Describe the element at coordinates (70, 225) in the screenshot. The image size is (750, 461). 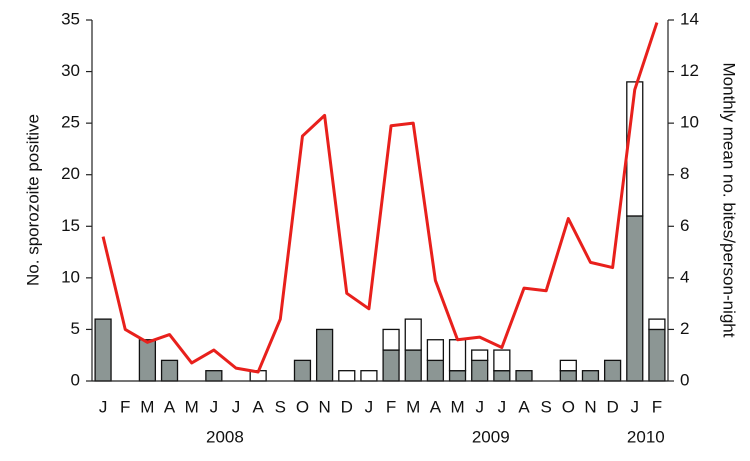
I see `y-tick-label: 15` at that location.